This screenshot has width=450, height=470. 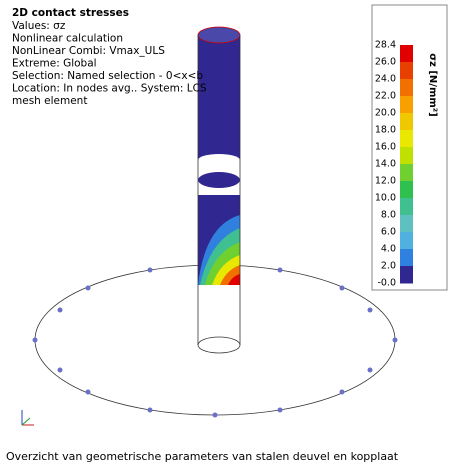 What do you see at coordinates (27, 418) in the screenshot?
I see `axis-icon` at bounding box center [27, 418].